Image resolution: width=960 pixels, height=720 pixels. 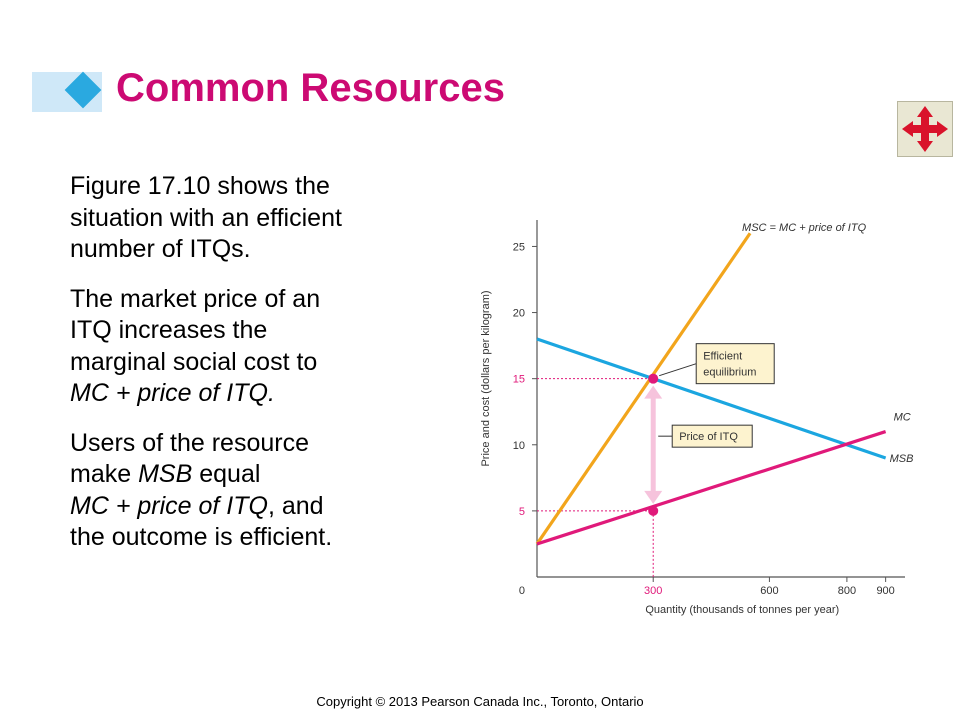 I want to click on text-line: Users of the resource, so click(x=189, y=442).